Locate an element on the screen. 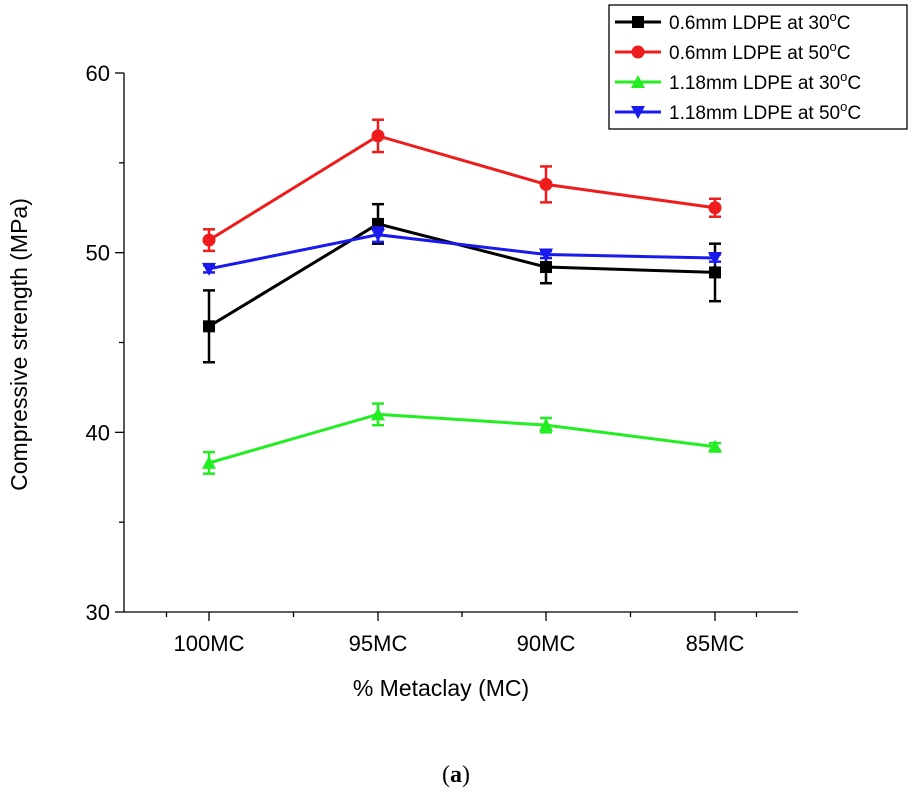 This screenshot has width=912, height=798. figure-caption: (a) is located at coordinates (456, 775).